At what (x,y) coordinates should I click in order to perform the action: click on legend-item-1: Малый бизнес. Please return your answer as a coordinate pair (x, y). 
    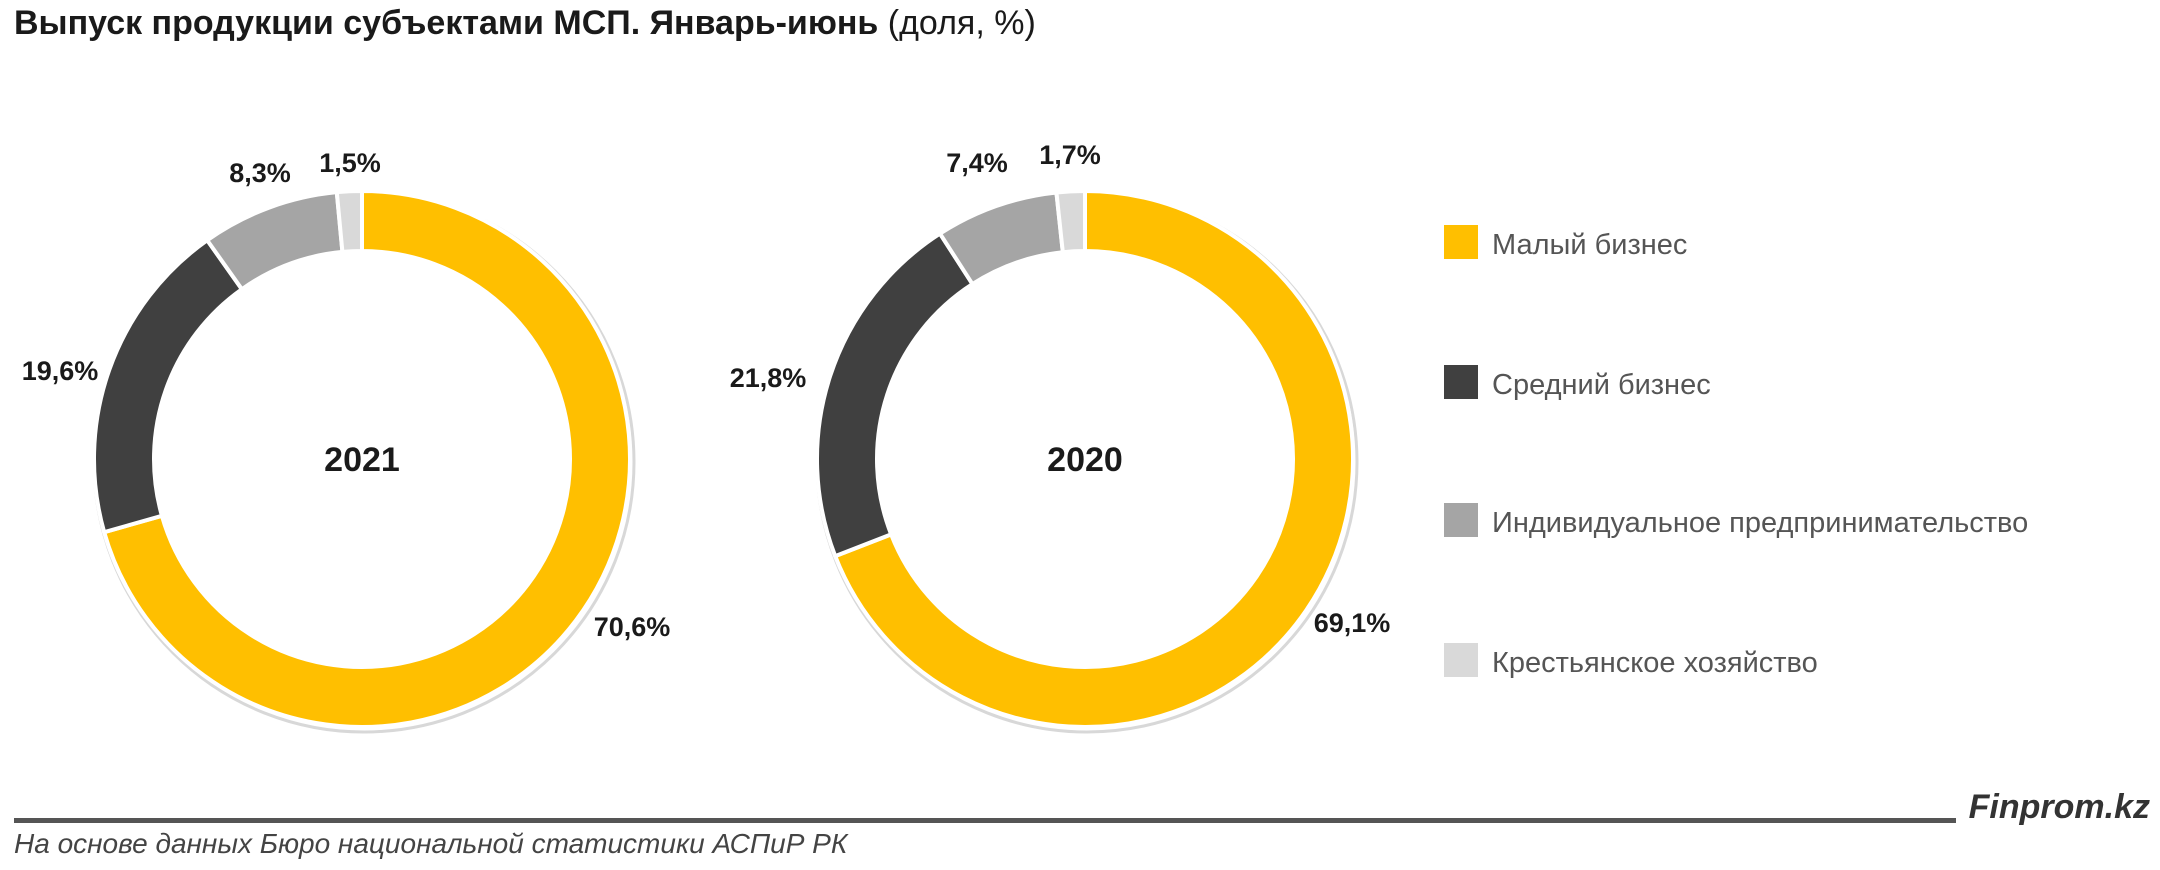
    Looking at the image, I should click on (1565, 243).